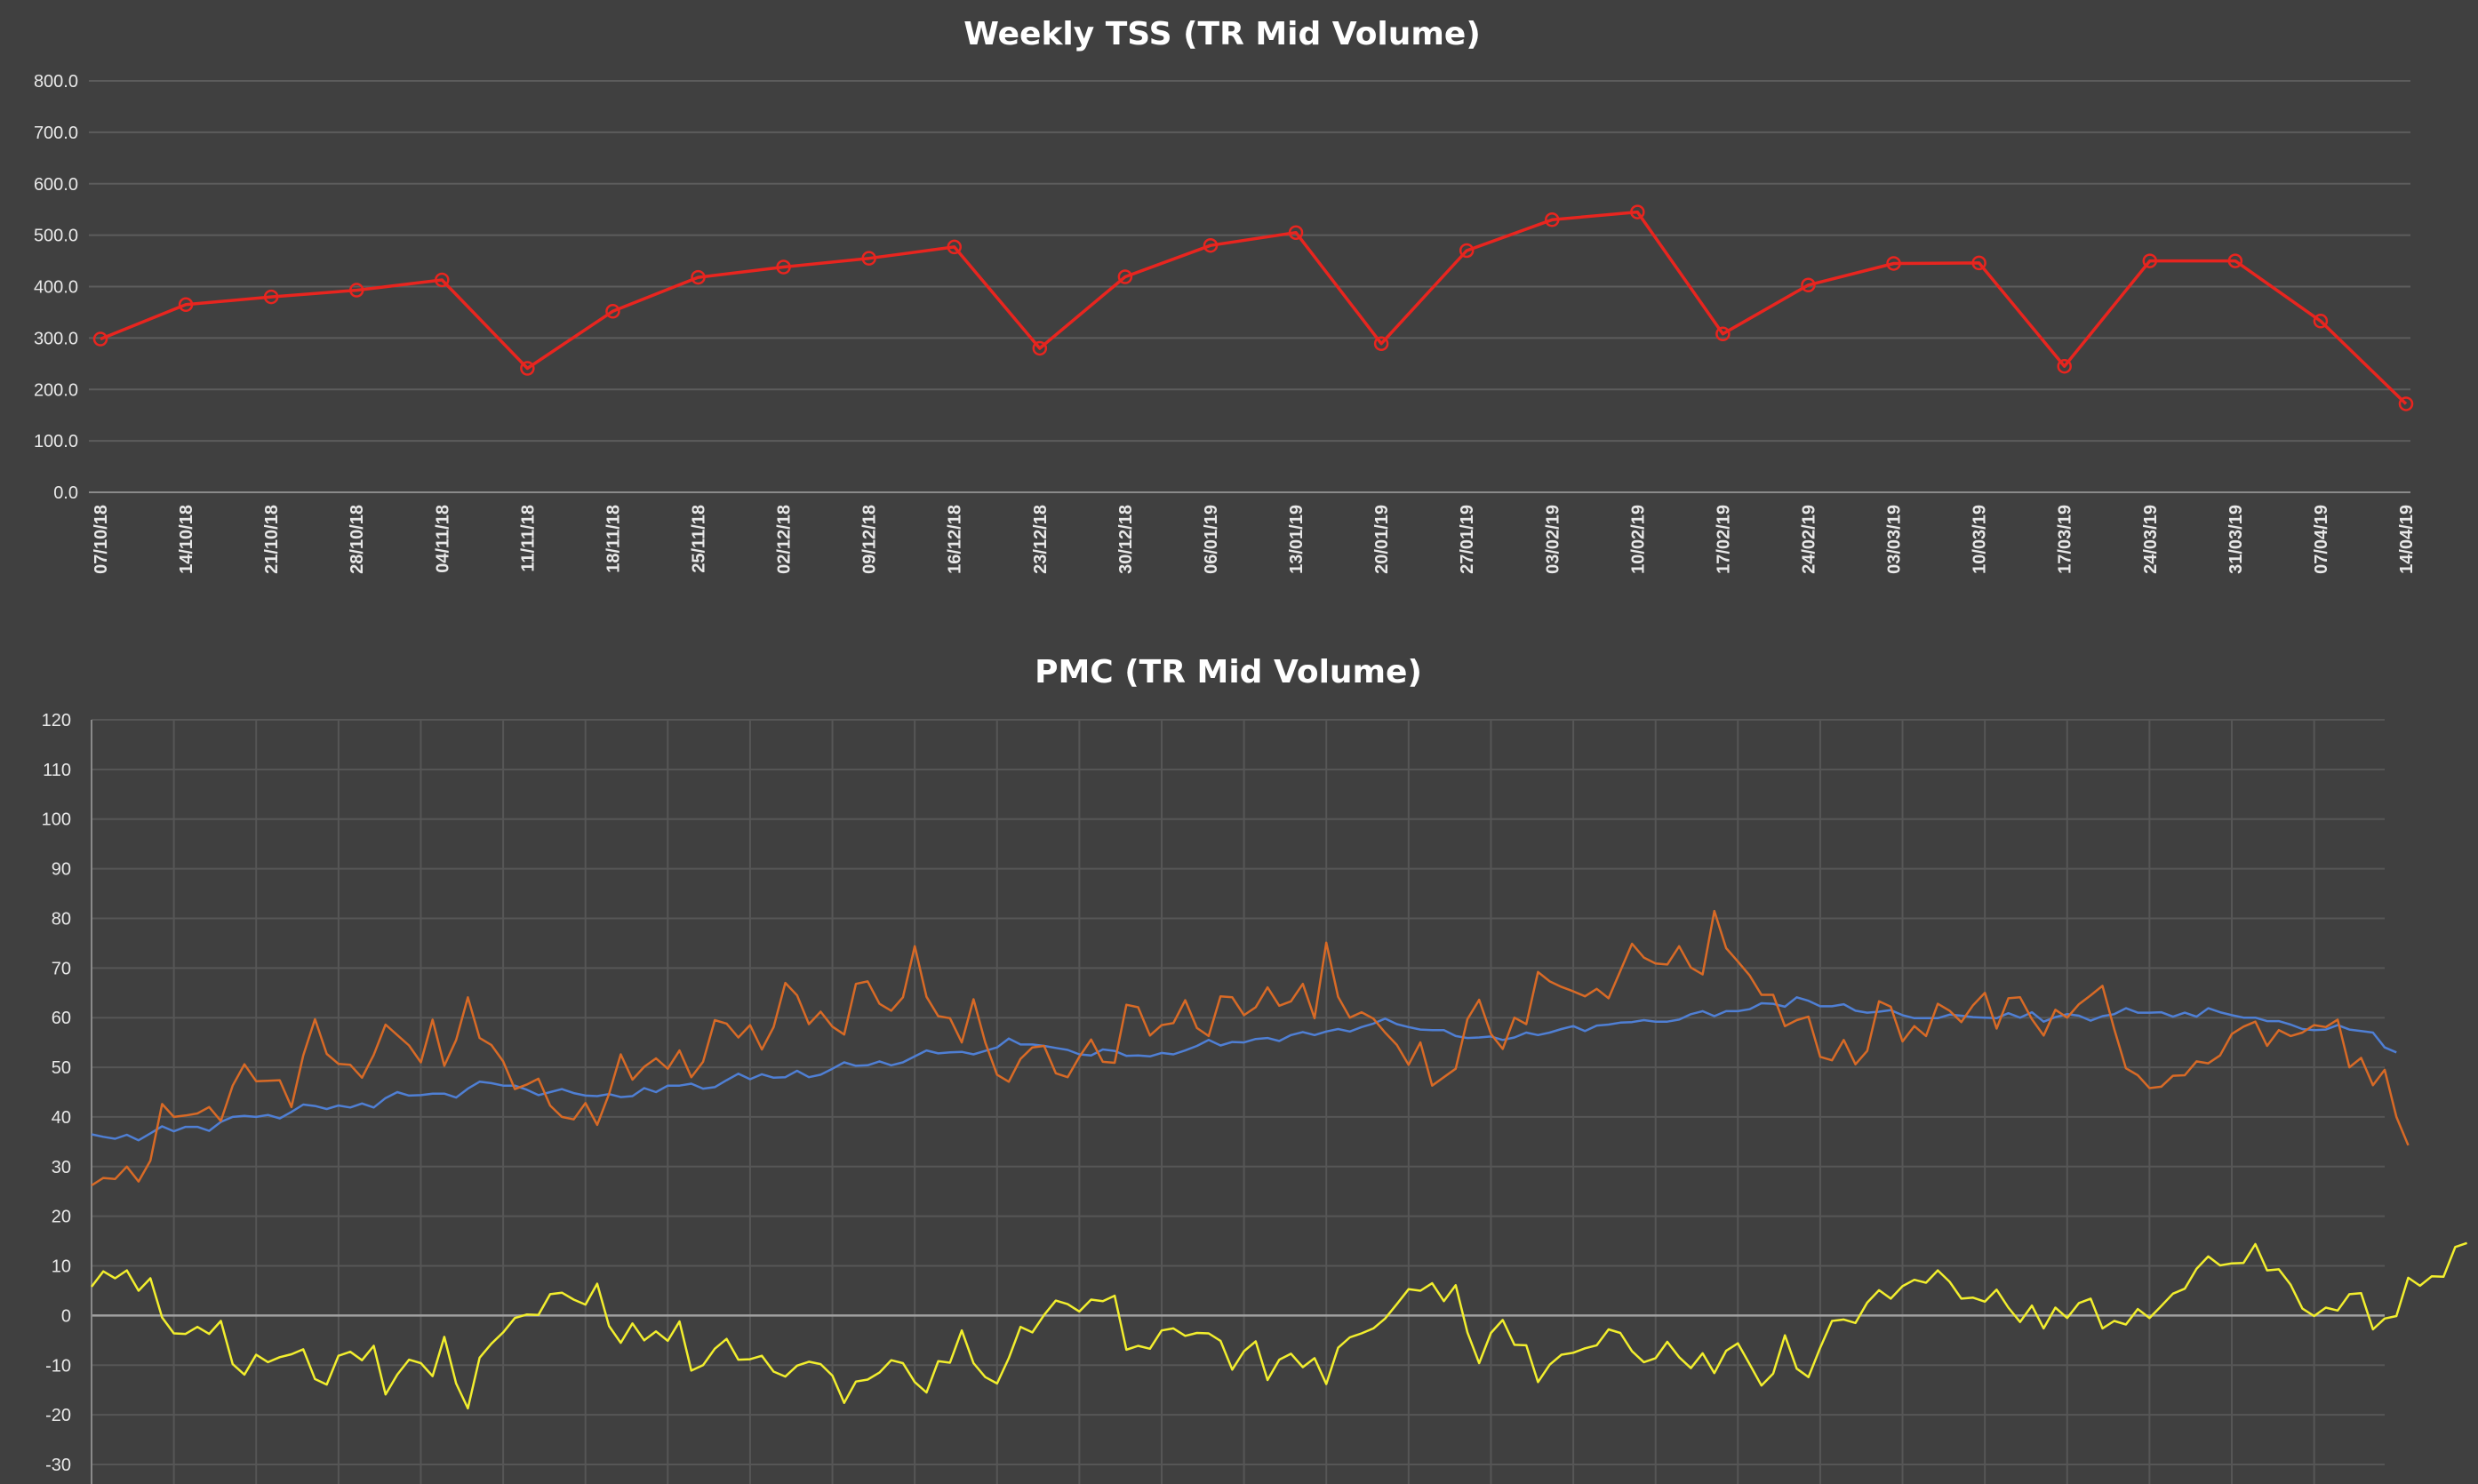  What do you see at coordinates (785, 540) in the screenshot?
I see `tss-x-tick-label: 02/12/18` at bounding box center [785, 540].